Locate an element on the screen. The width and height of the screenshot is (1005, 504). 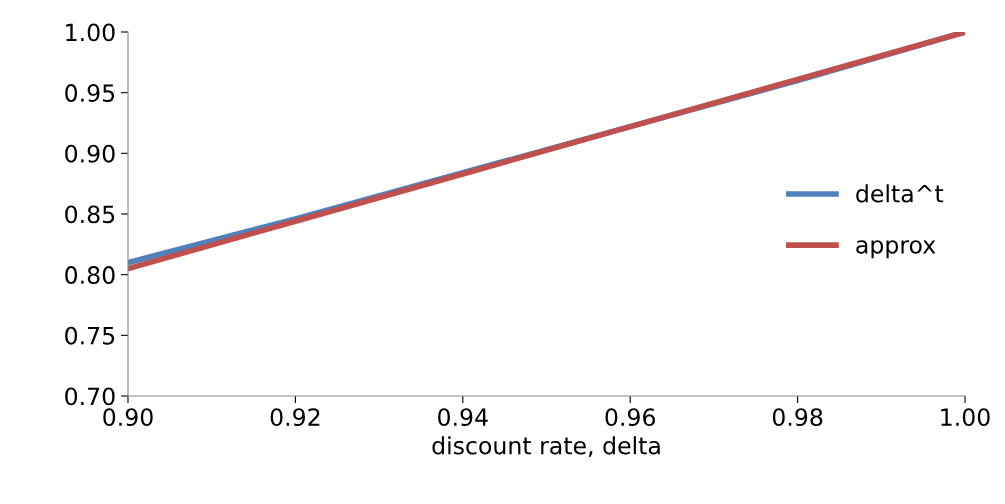
x-tick-label: 0.94 is located at coordinates (463, 417).